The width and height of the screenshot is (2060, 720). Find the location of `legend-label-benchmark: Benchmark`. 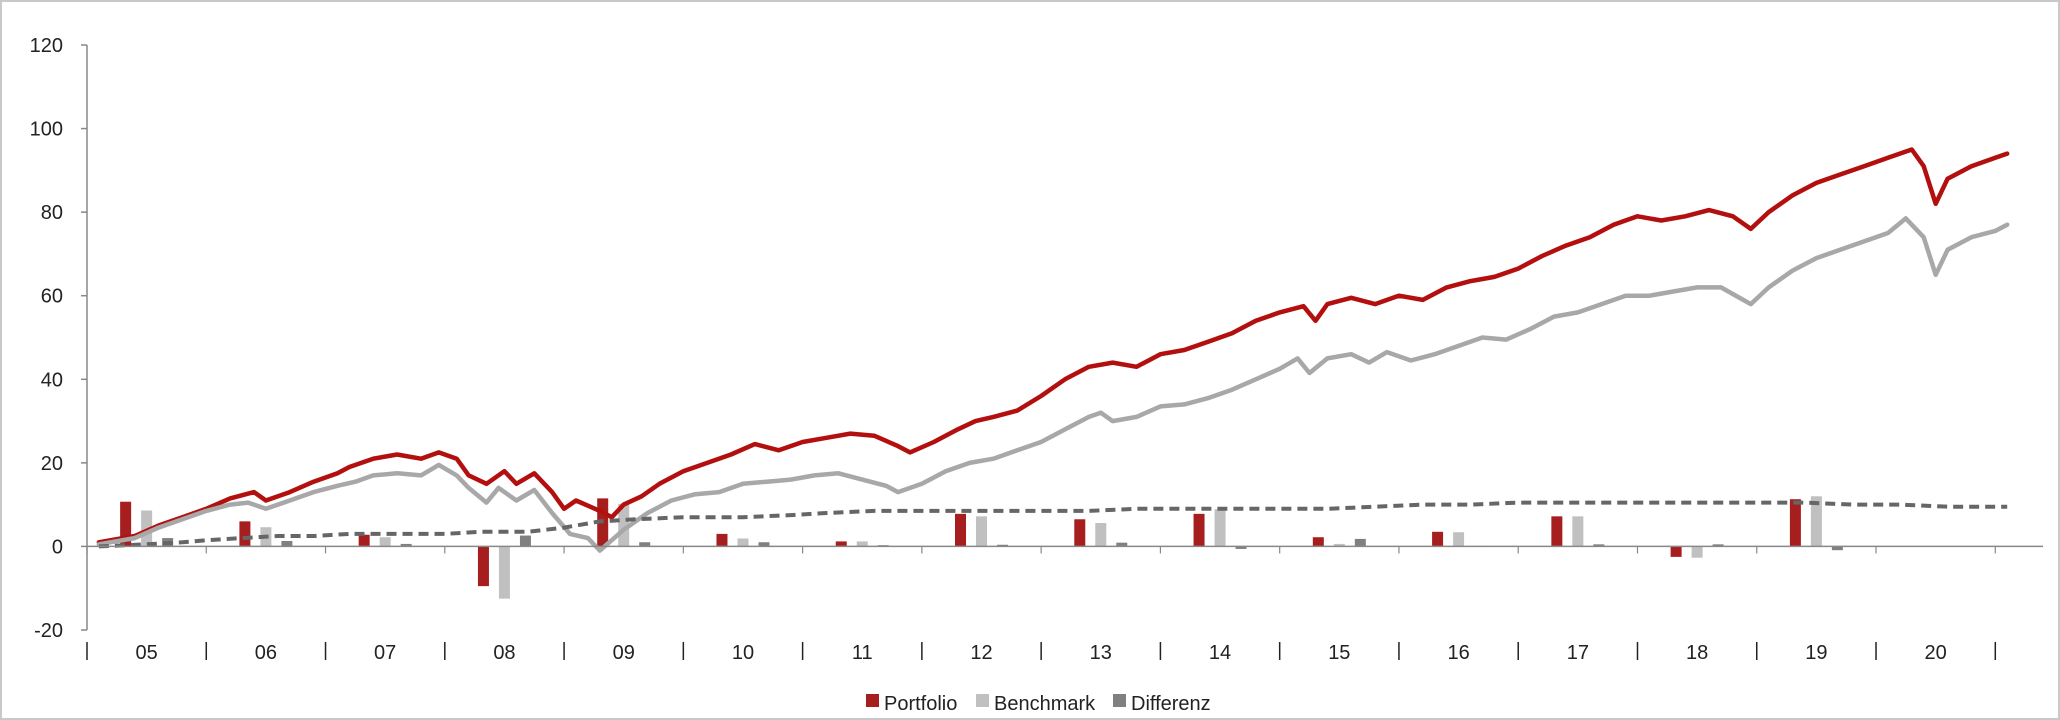

legend-label-benchmark: Benchmark is located at coordinates (1045, 704).